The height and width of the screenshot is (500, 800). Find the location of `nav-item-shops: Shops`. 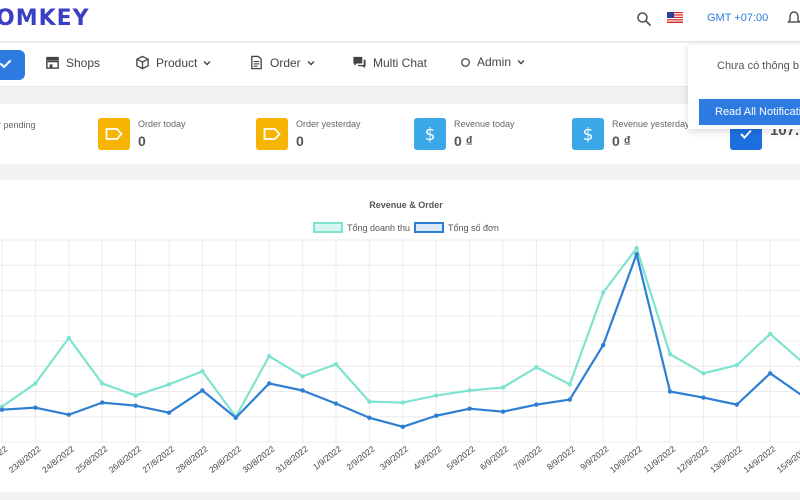

nav-item-shops: Shops is located at coordinates (72, 62).